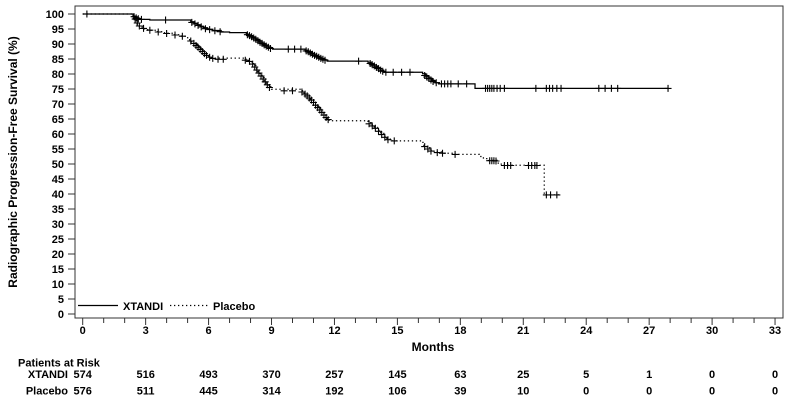  What do you see at coordinates (649, 375) in the screenshot?
I see `risk-value: 1` at bounding box center [649, 375].